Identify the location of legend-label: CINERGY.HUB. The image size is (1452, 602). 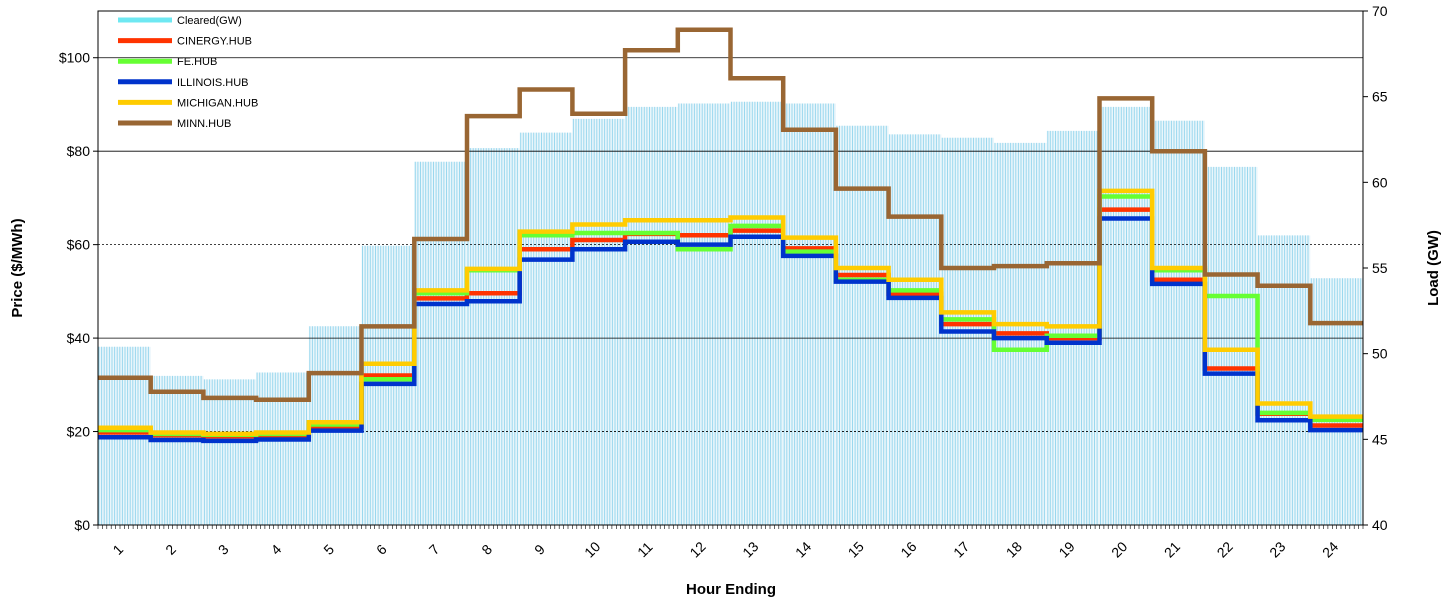
(214, 42).